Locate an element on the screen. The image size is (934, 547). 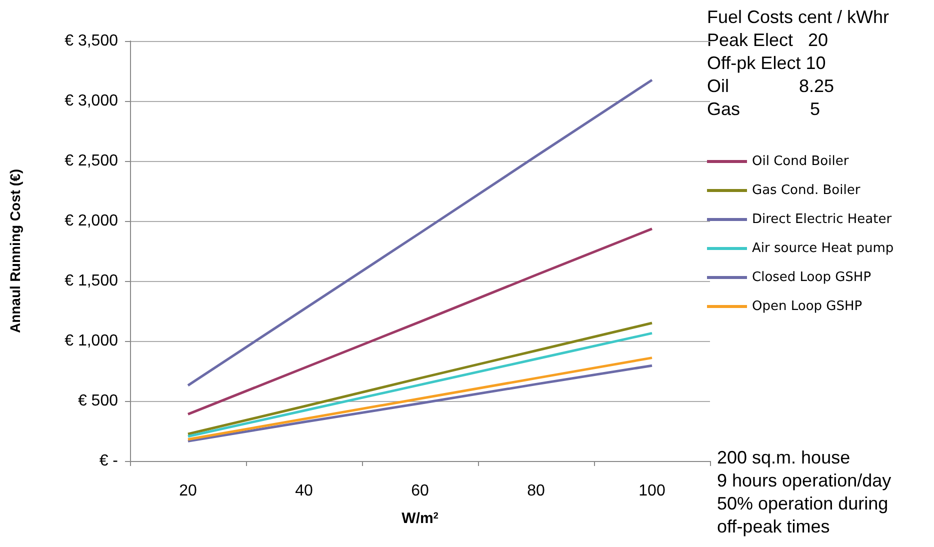
legend-label: Closed Loop GSHP is located at coordinates (812, 277).